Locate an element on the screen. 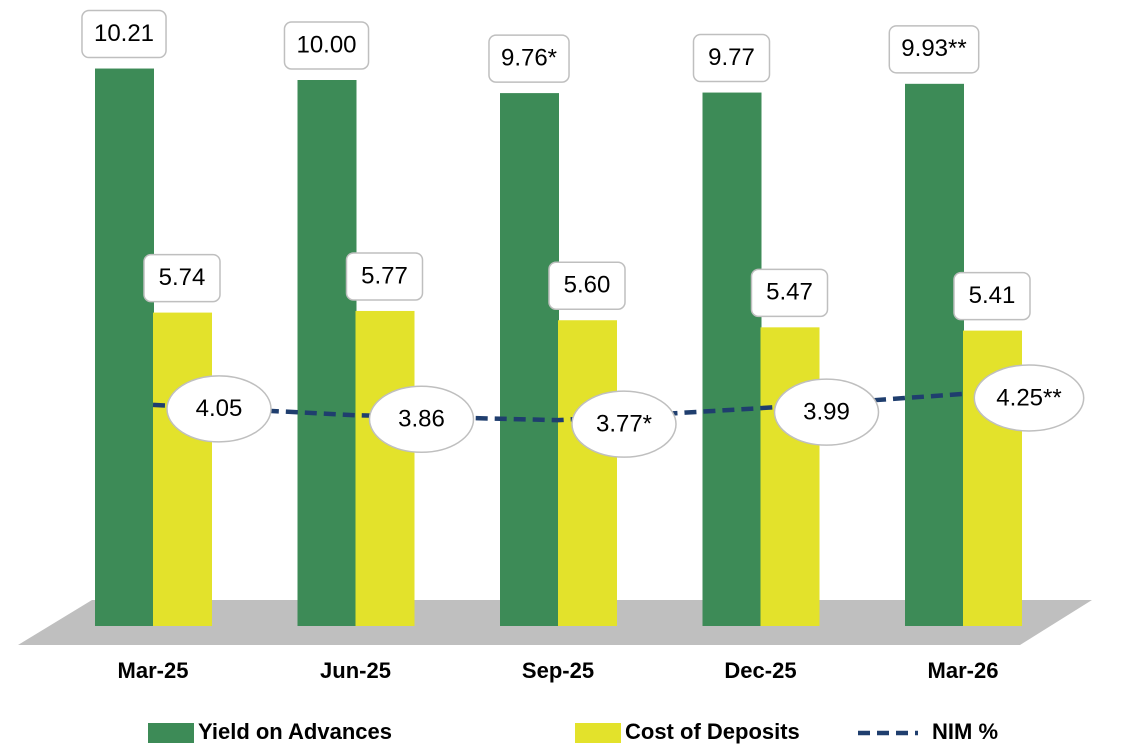 This screenshot has width=1127, height=750. data-label: 5.41 is located at coordinates (992, 295).